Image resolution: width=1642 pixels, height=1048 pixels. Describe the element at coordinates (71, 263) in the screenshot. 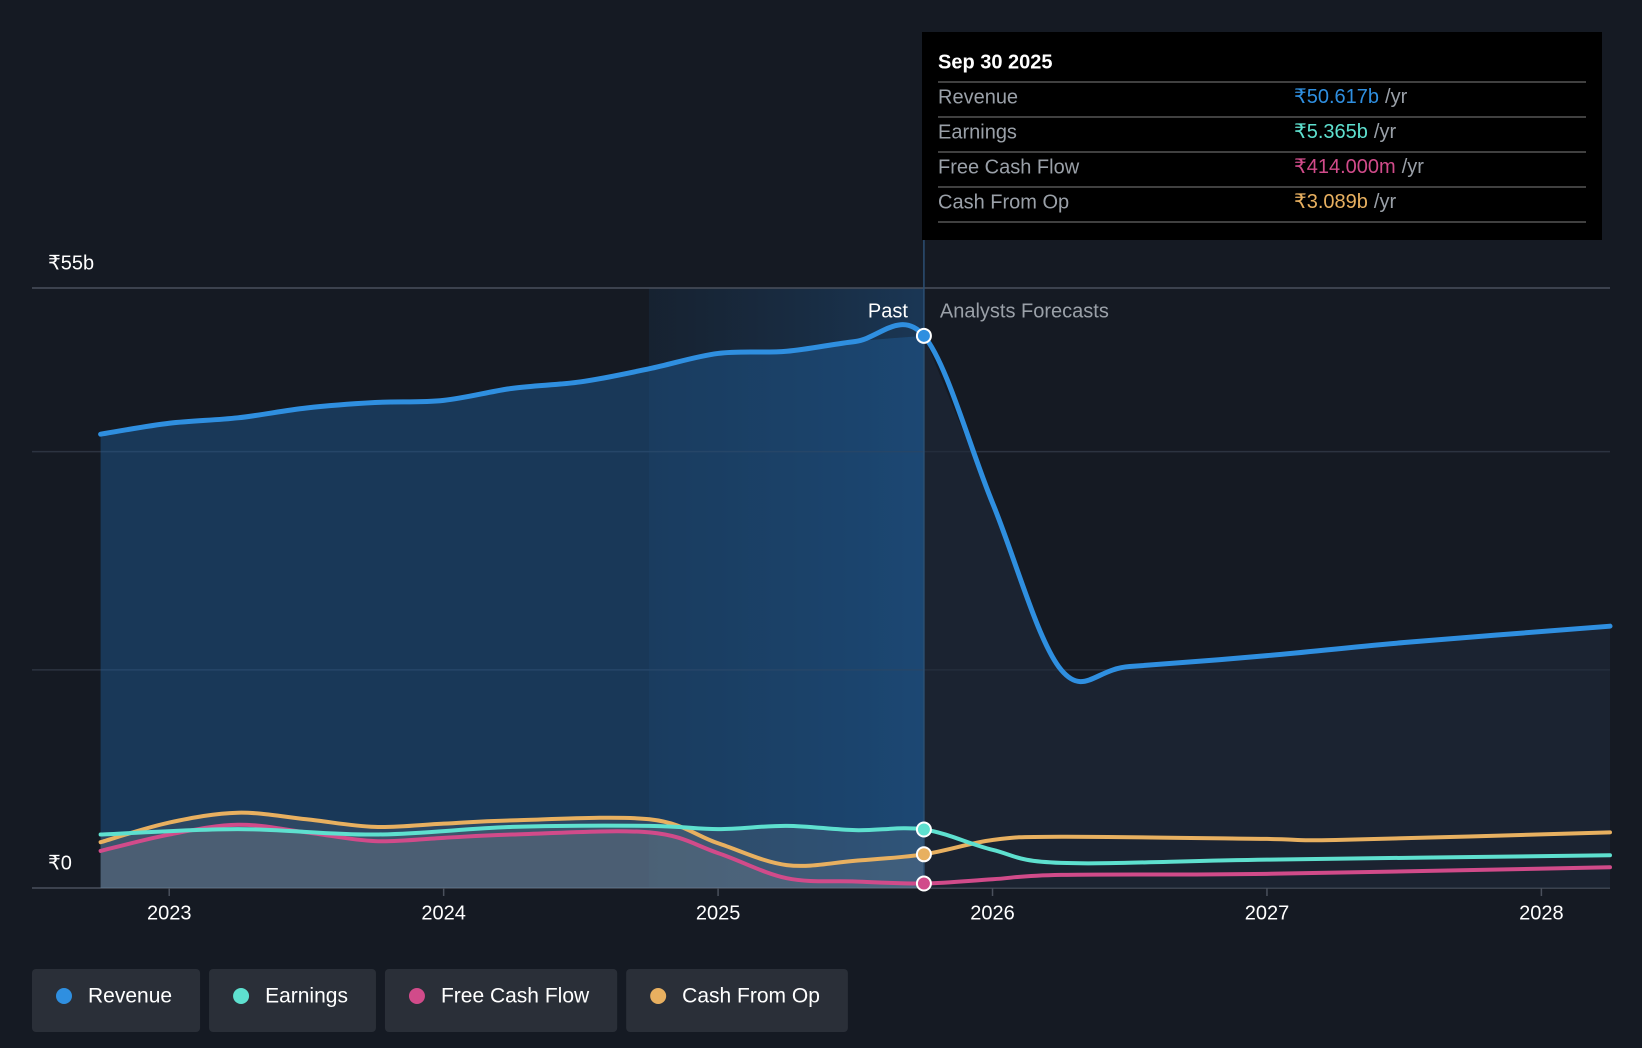

I see `y-tick-label: ₹55b` at that location.